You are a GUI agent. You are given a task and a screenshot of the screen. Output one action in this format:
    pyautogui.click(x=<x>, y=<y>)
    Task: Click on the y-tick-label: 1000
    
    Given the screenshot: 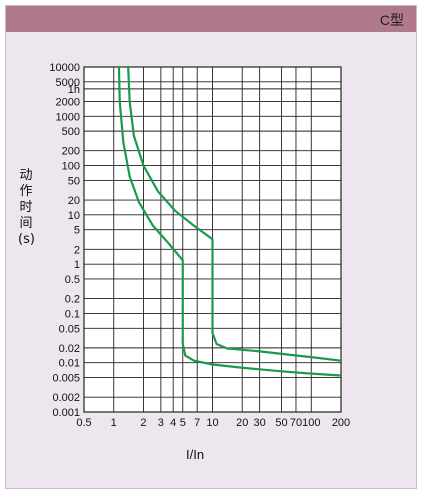 What is the action you would take?
    pyautogui.click(x=68, y=117)
    